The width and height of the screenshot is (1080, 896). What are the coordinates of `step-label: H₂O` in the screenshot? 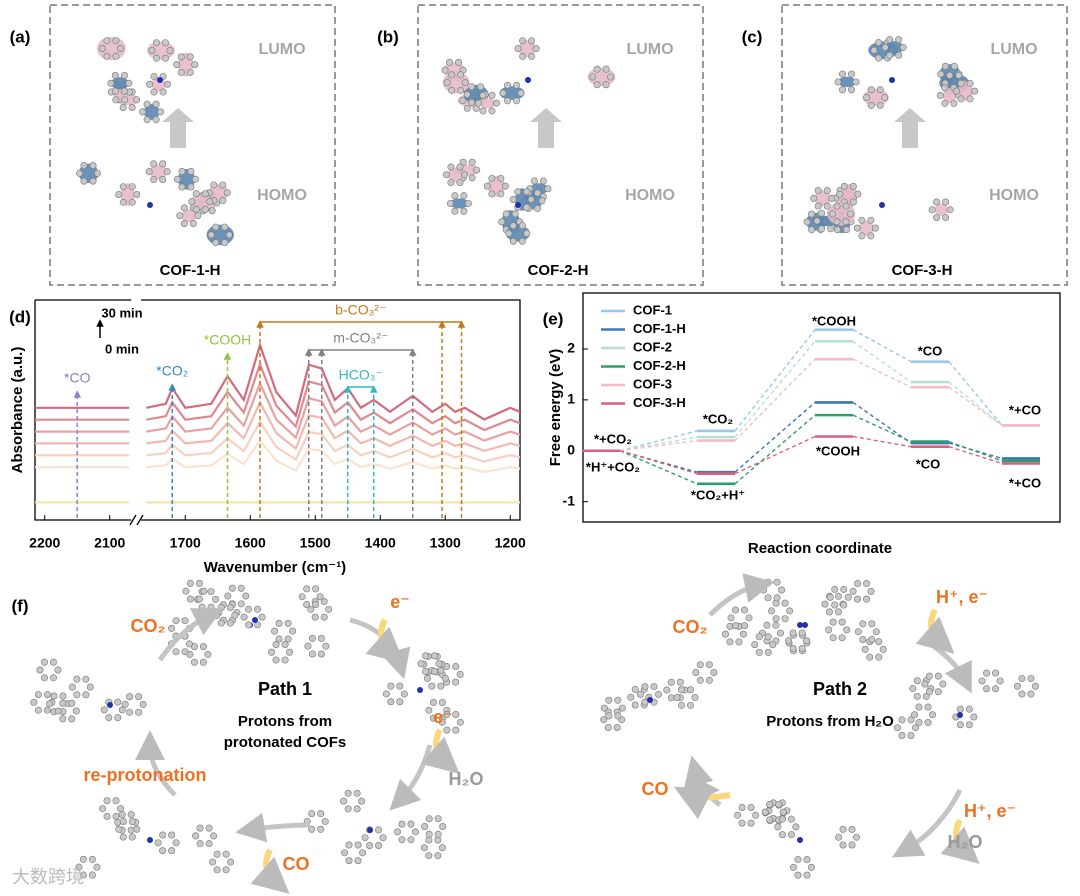 It's located at (466, 779).